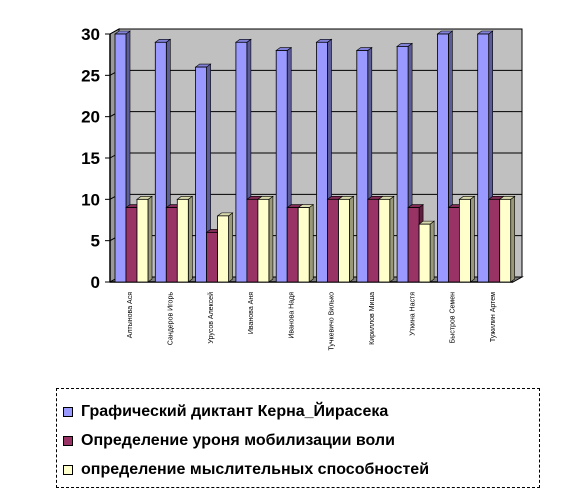 This screenshot has height=493, width=575. Describe the element at coordinates (251, 313) in the screenshot. I see `x-tick-label-4: Иванова Аня` at that location.